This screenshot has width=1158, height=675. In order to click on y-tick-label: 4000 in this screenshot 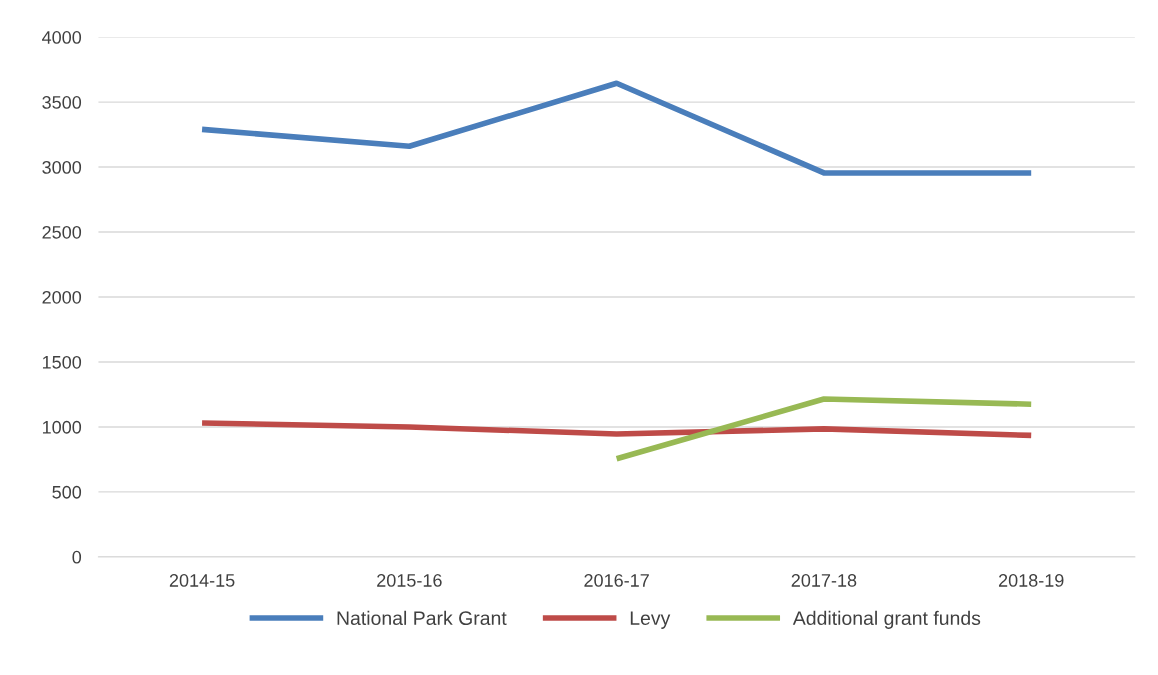, I will do `click(62, 37)`.